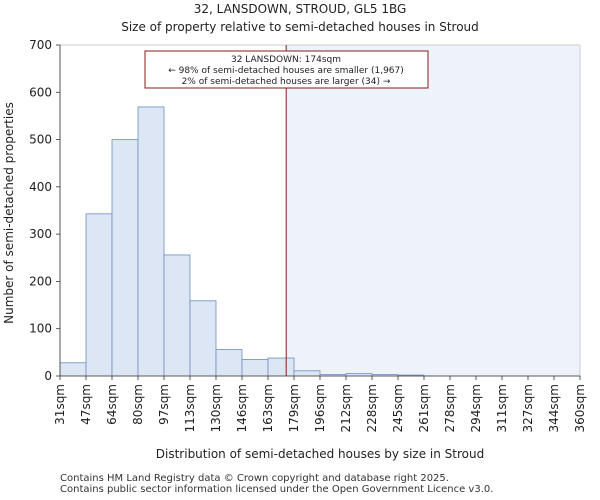 The width and height of the screenshot is (600, 500). What do you see at coordinates (203, 338) in the screenshot?
I see `bar-113sqm` at bounding box center [203, 338].